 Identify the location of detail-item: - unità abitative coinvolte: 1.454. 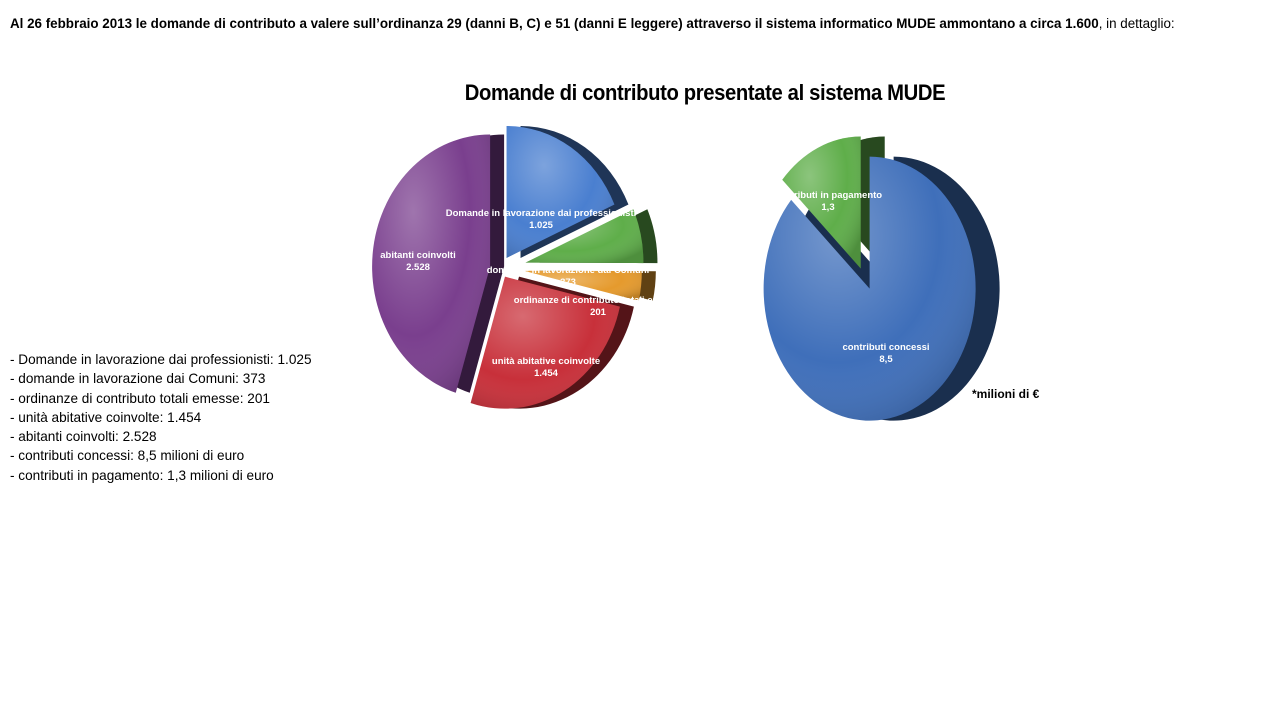
(106, 417).